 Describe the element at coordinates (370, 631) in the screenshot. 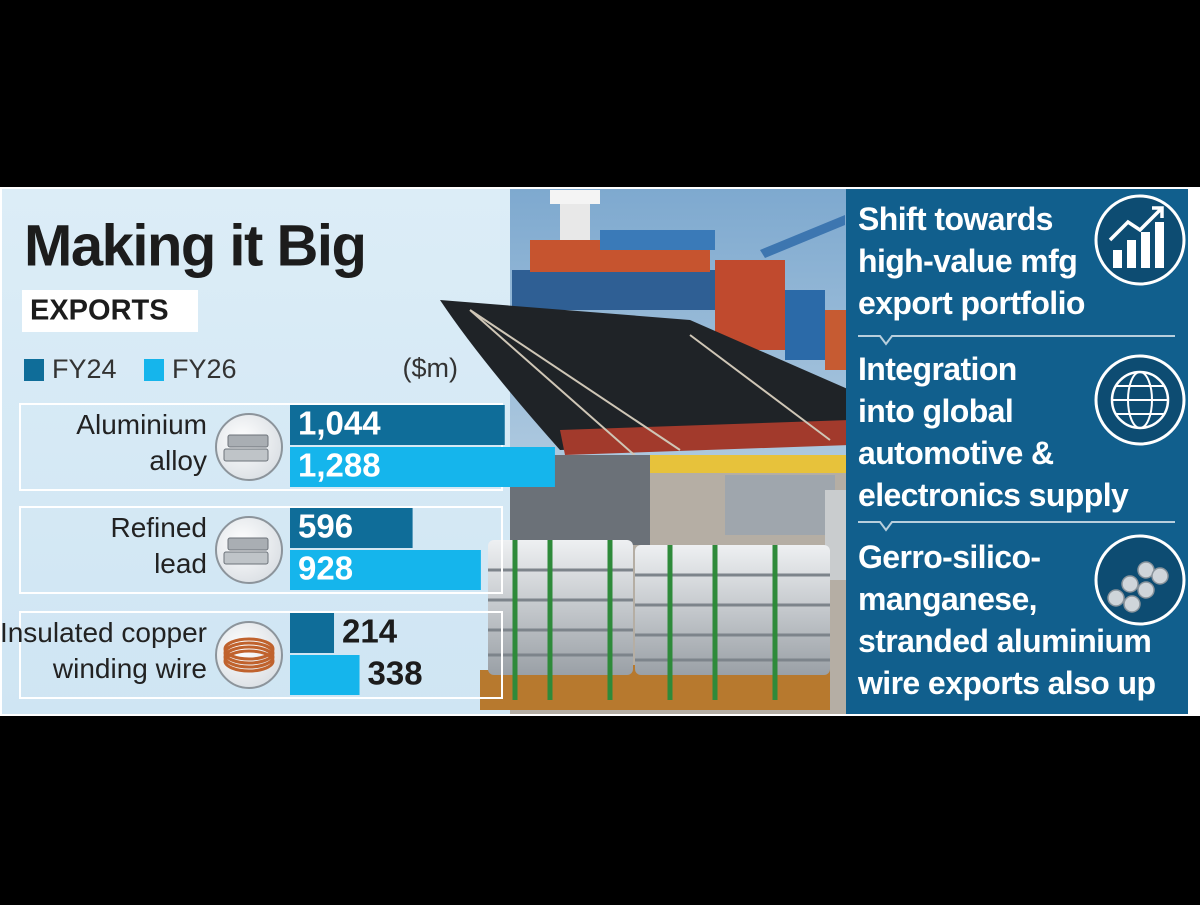

I see `value-label: 214` at that location.